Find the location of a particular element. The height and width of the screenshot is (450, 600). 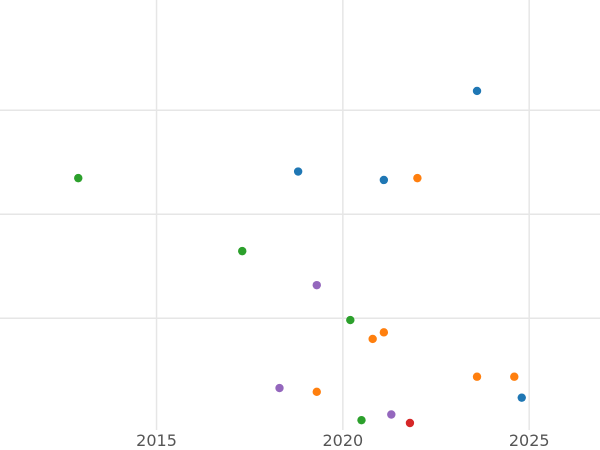

x-axis-ticks: 2015 2020 2025 is located at coordinates (342, 440).